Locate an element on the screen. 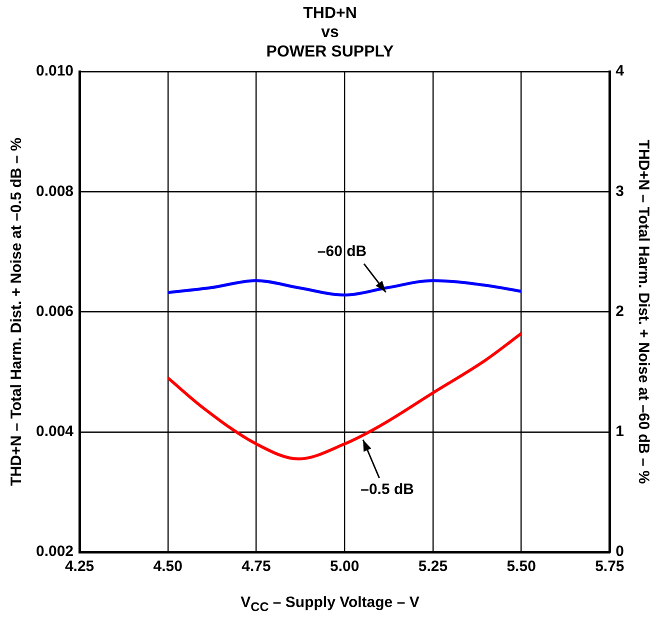  x-tick-label: 4.25 is located at coordinates (79, 567).